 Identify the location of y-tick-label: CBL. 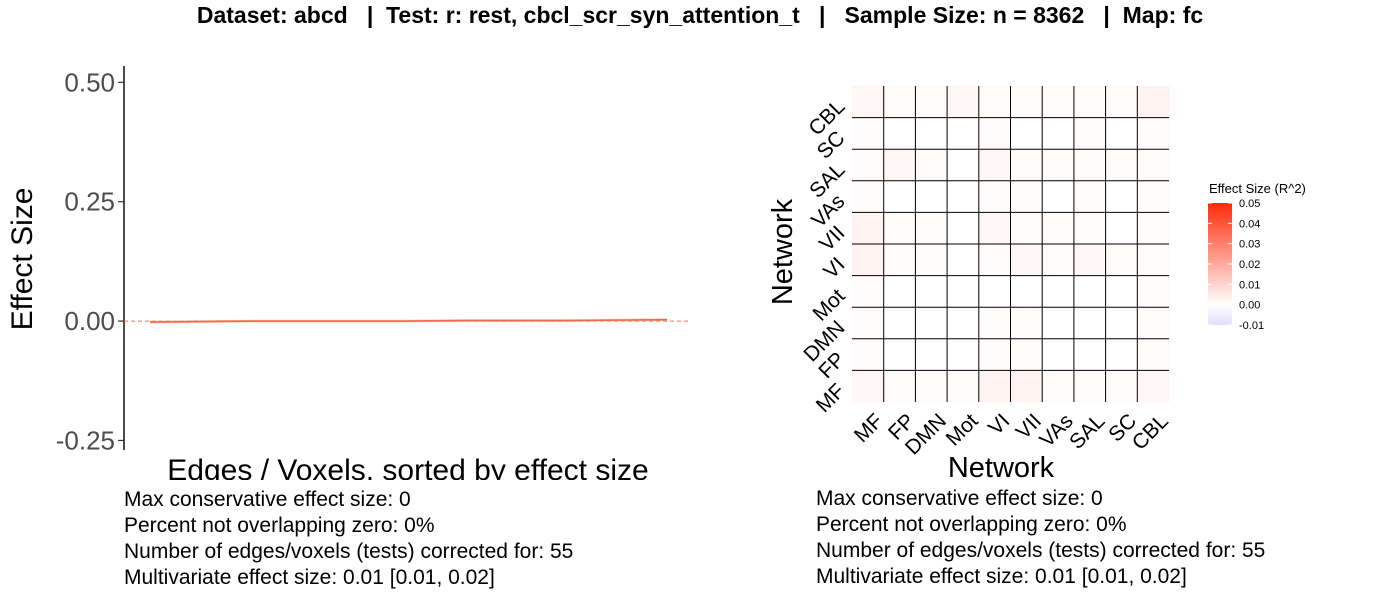
(826, 117).